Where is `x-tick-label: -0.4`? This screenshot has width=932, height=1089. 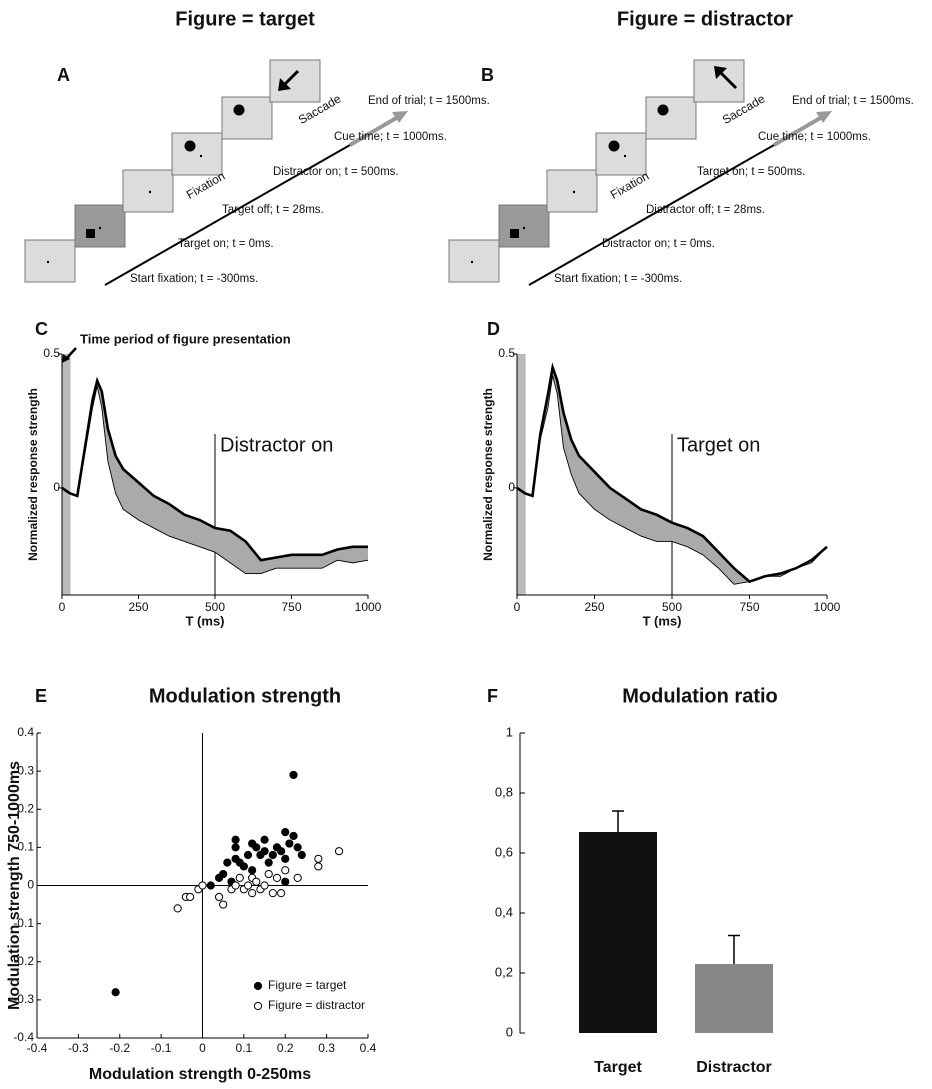
x-tick-label: -0.4 is located at coordinates (37, 1048).